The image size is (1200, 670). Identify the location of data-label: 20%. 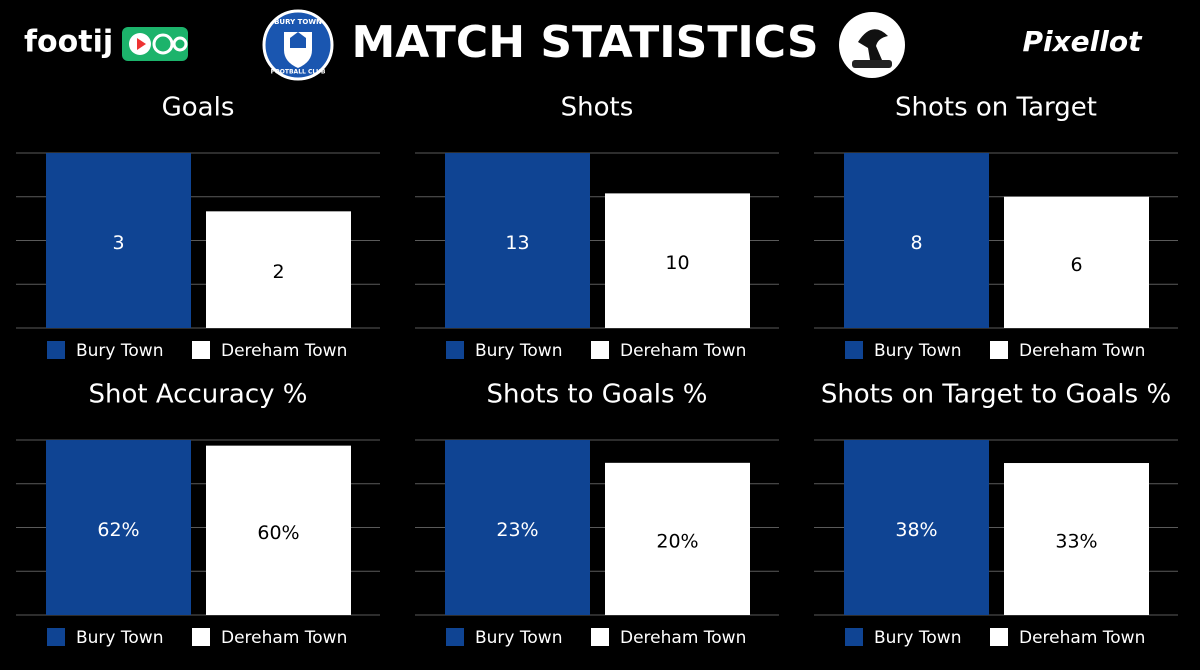
(677, 541).